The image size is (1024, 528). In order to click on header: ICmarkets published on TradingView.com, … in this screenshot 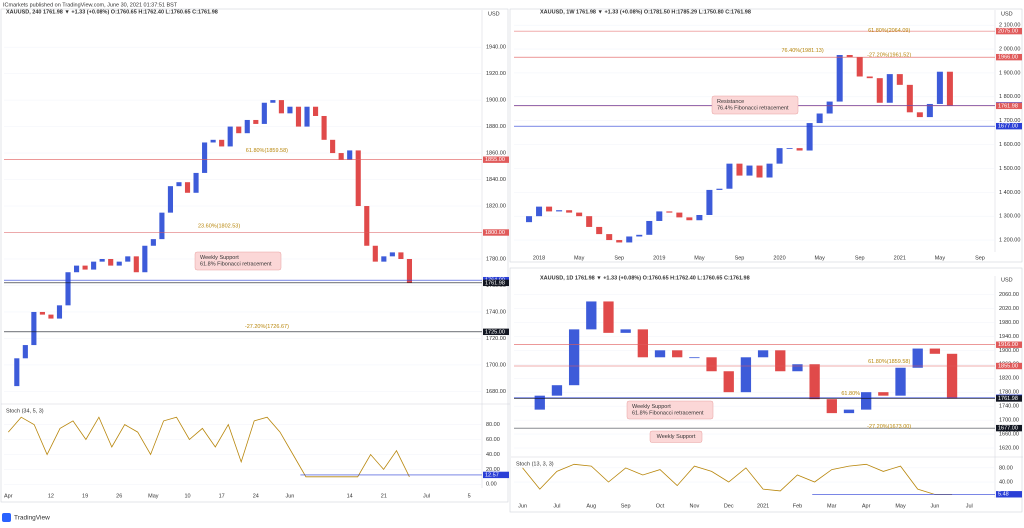, I will do `click(90, 5)`.